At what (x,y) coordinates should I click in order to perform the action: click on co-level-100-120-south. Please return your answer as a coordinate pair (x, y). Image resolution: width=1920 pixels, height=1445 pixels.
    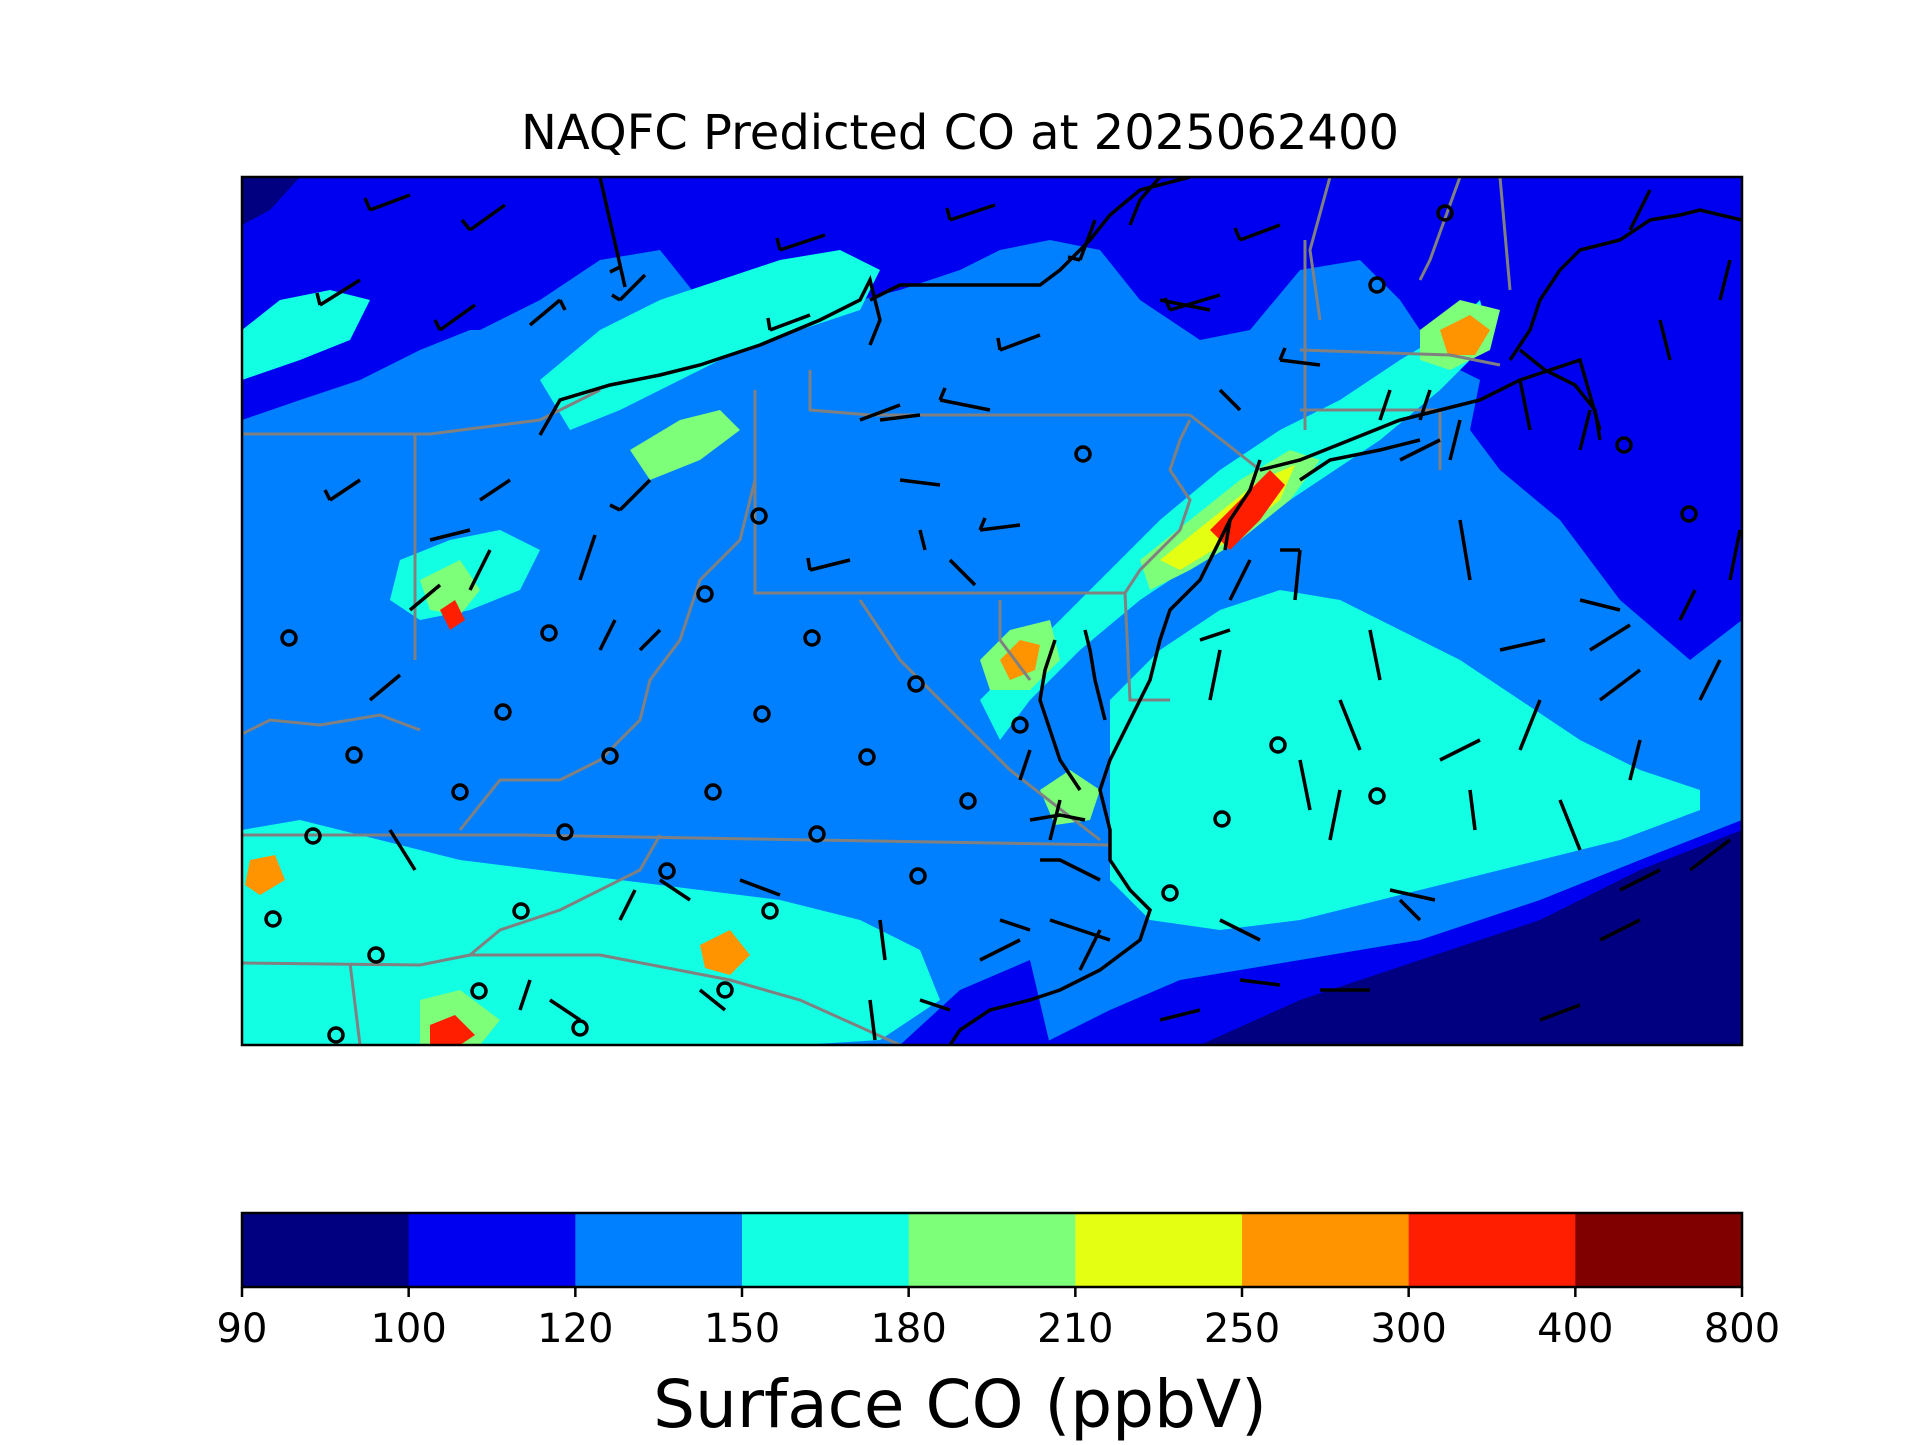
    Looking at the image, I should click on (975, 1002).